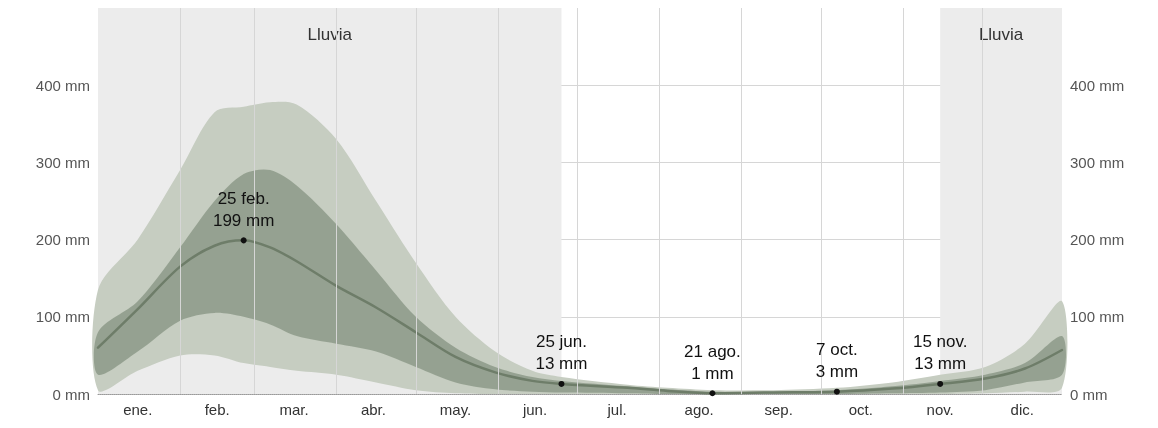 This screenshot has height=428, width=1158. What do you see at coordinates (138, 409) in the screenshot?
I see `x-tick-label: ene.` at bounding box center [138, 409].